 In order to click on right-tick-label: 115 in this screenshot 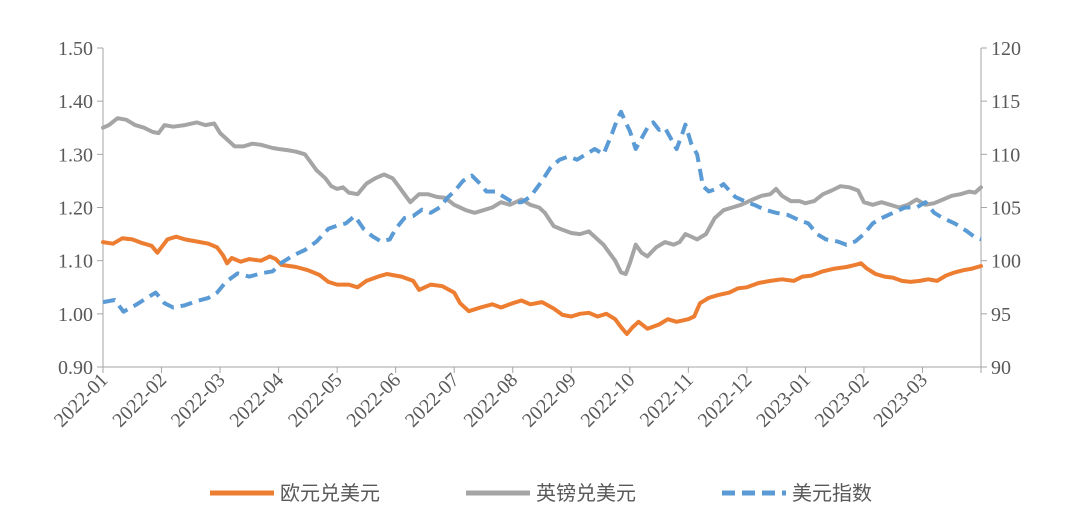, I will do `click(1005, 102)`.